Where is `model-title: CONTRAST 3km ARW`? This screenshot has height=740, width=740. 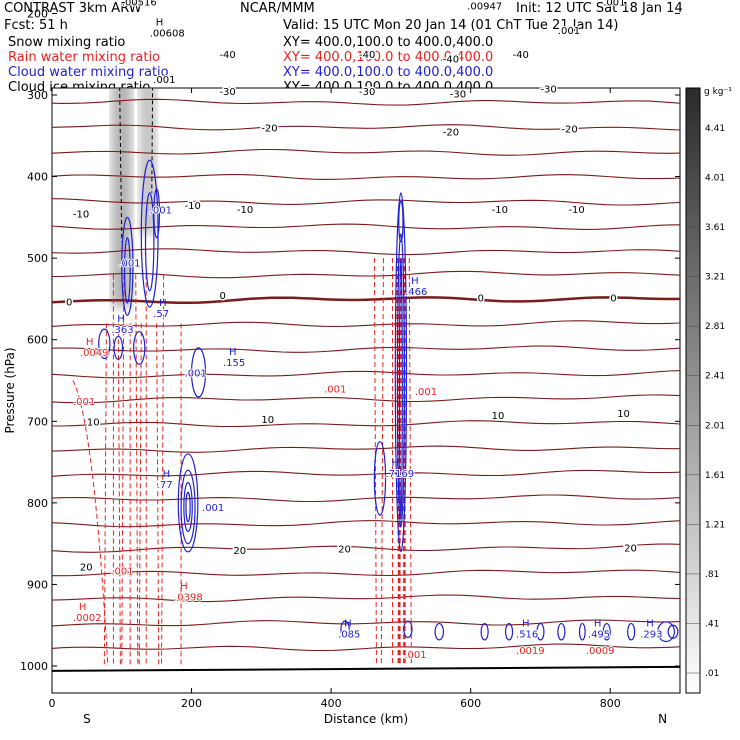 model-title: CONTRAST 3km ARW is located at coordinates (73, 8).